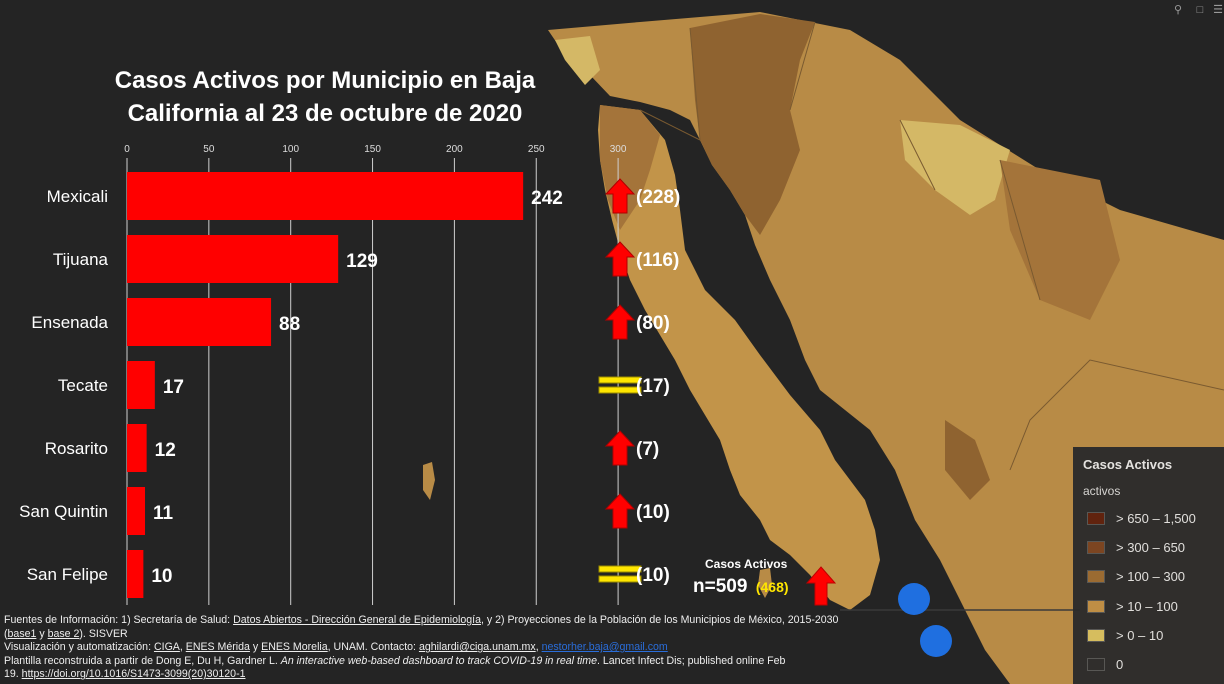 The height and width of the screenshot is (684, 1224). I want to click on category-label: Ensenada, so click(69, 322).